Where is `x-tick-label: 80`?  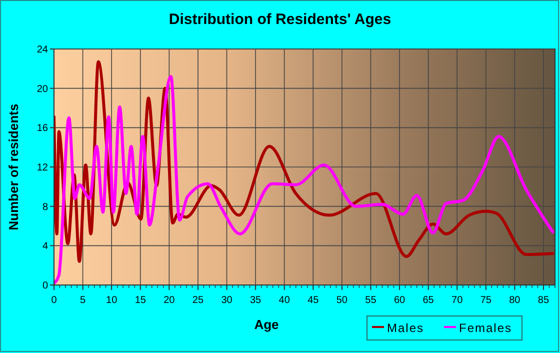 x-tick-label: 80 is located at coordinates (515, 300).